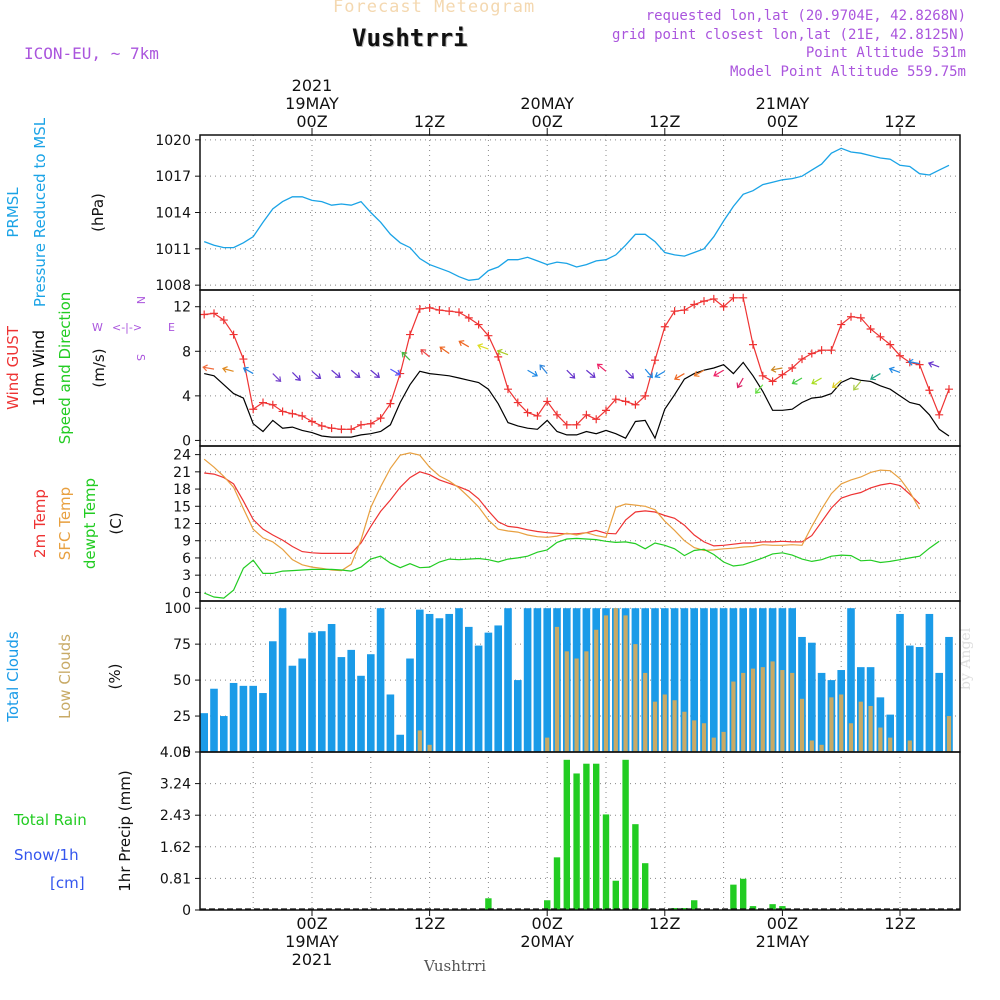 Image resolution: width=1000 pixels, height=1000 pixels. Describe the element at coordinates (182, 525) in the screenshot. I see `y-tick-label: 12` at that location.